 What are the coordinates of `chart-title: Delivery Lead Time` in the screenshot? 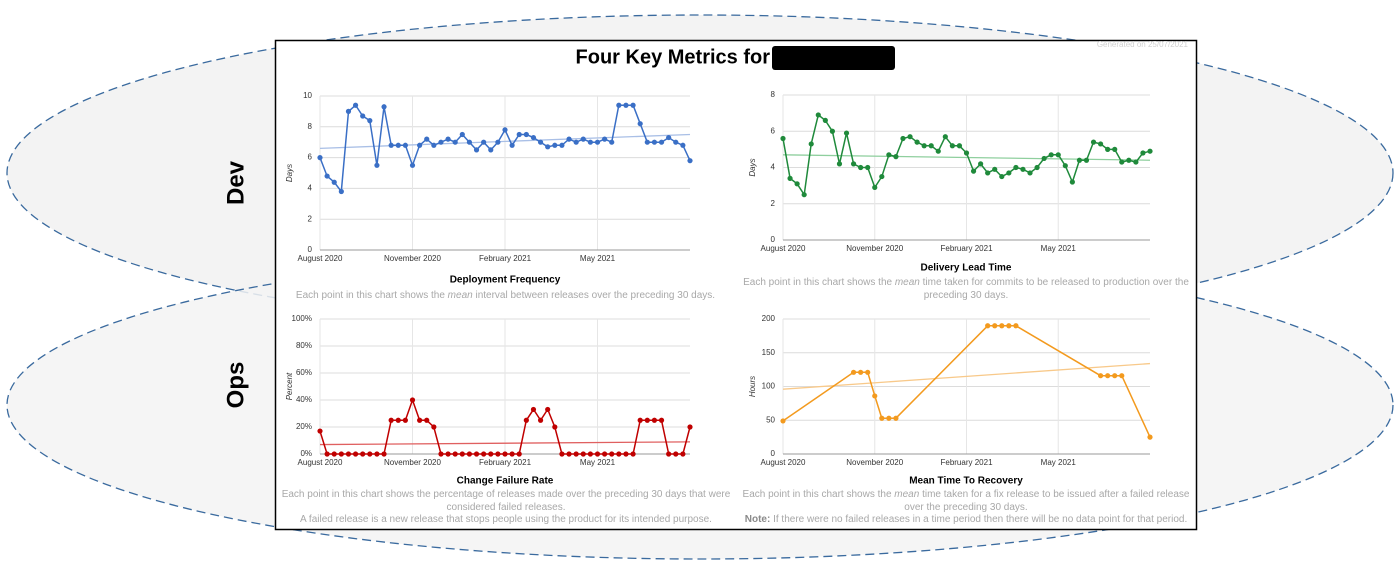 It's located at (966, 268).